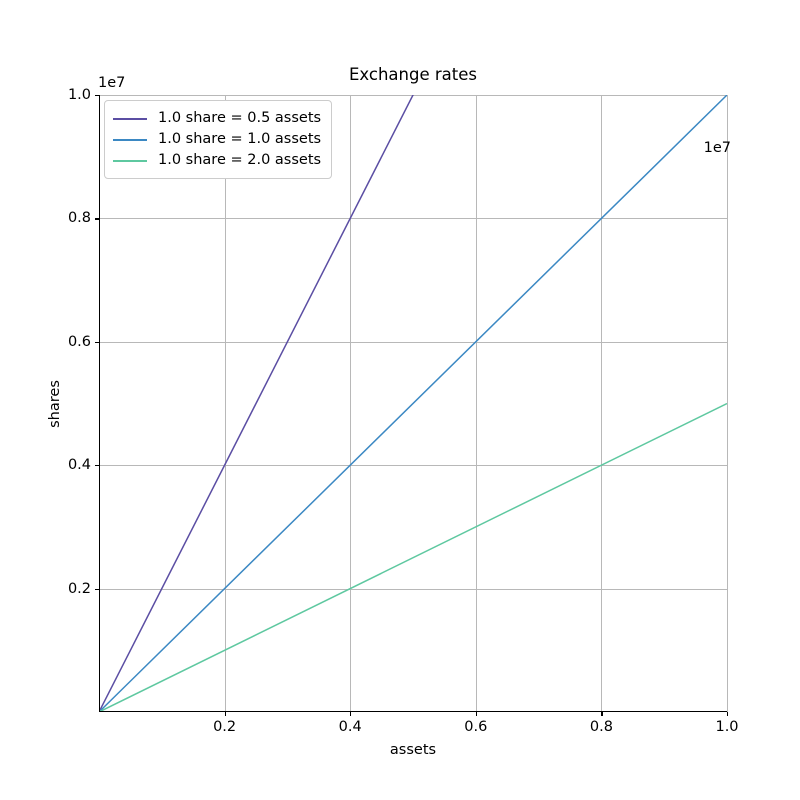  I want to click on axis-spine-left, so click(100, 403).